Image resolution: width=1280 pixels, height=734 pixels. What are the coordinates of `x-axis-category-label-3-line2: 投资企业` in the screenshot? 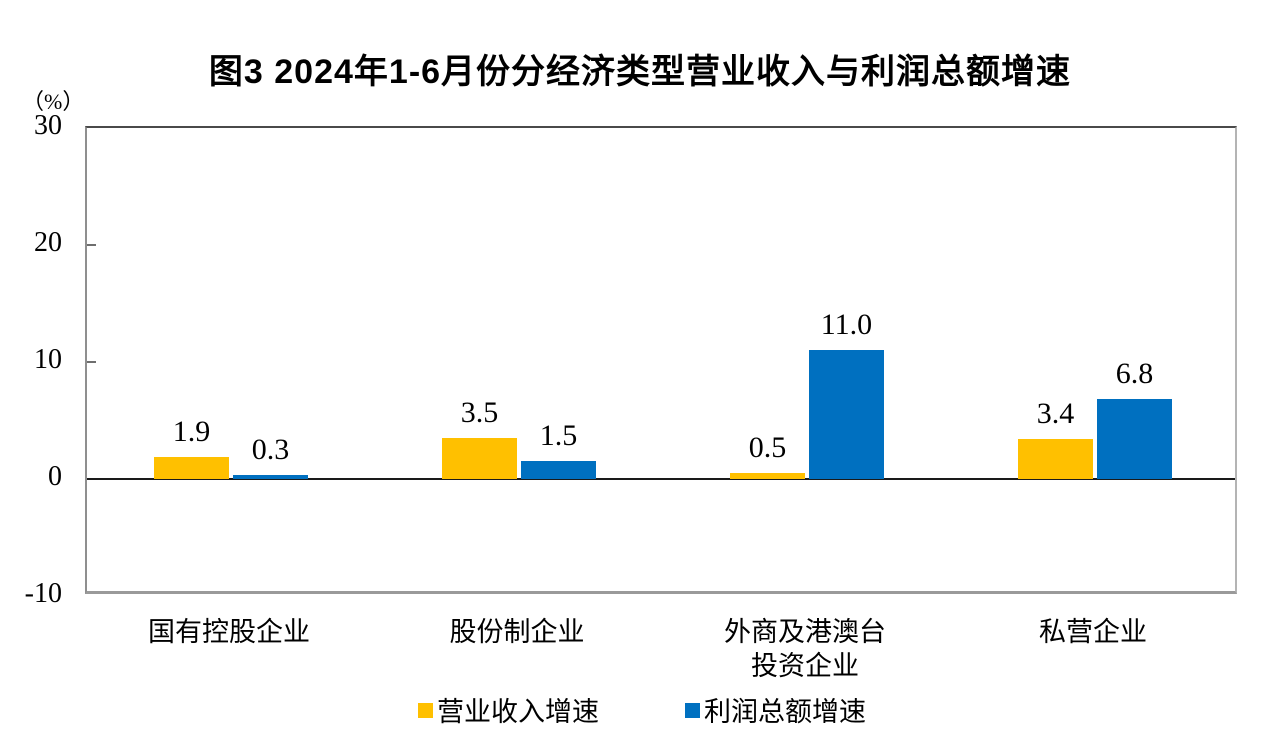 It's located at (805, 666).